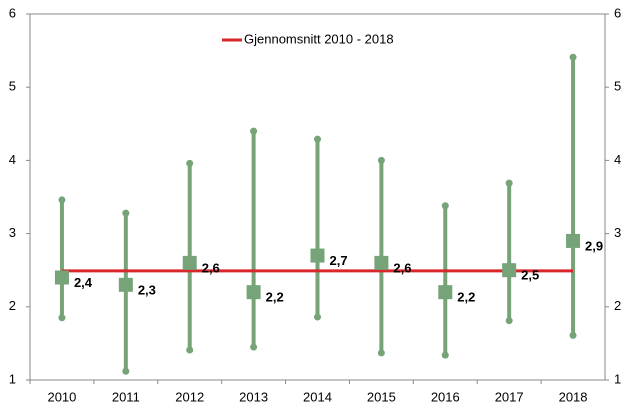 The width and height of the screenshot is (629, 405). Describe the element at coordinates (617, 86) in the screenshot. I see `y2-tick-label: 5` at that location.